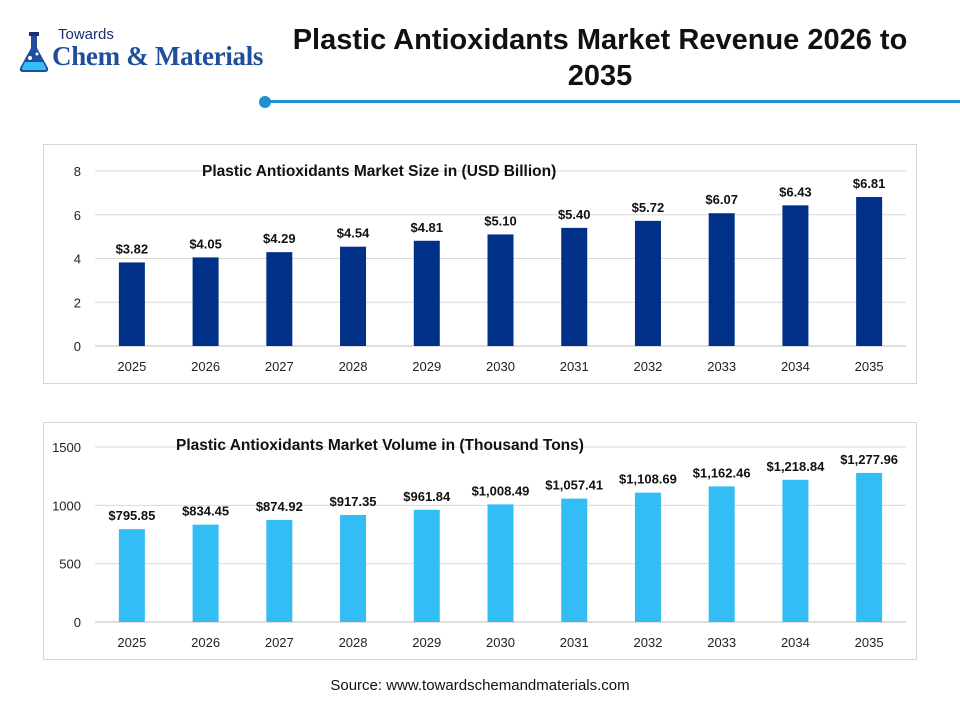  What do you see at coordinates (77, 346) in the screenshot?
I see `revenue-y-tick-label: 0` at bounding box center [77, 346].